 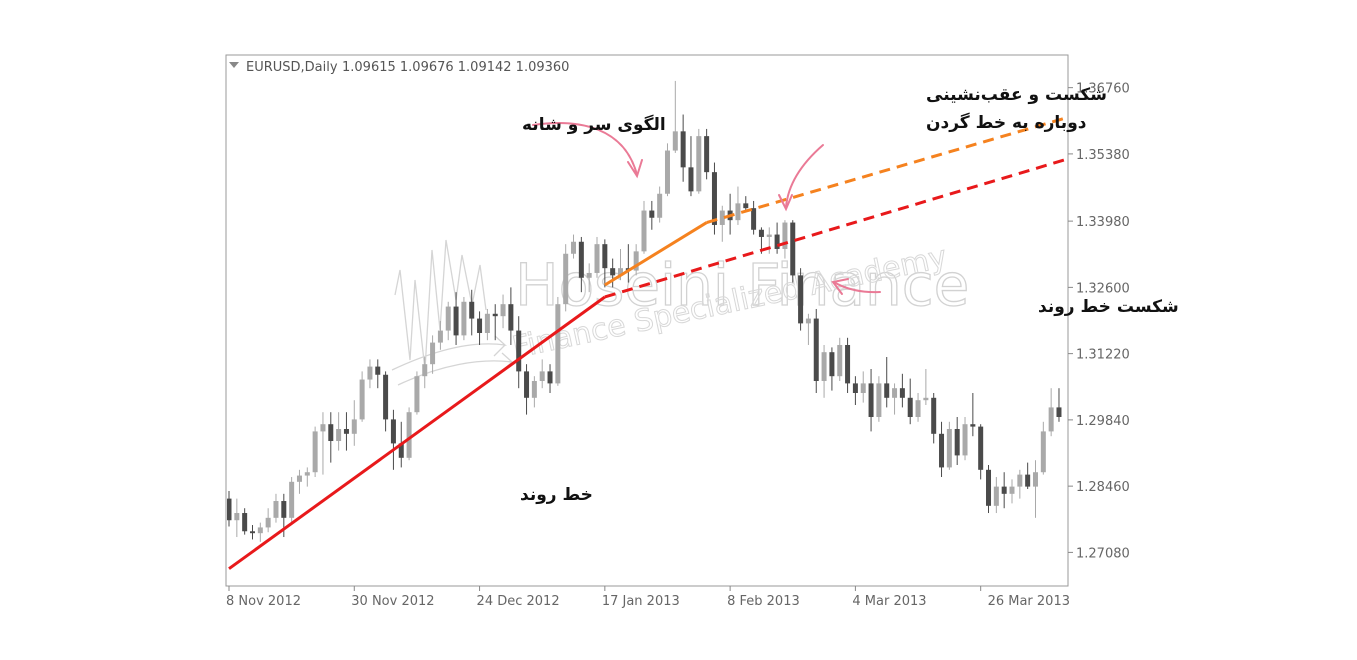 I want to click on collapse-triangle-icon, so click(x=234, y=65).